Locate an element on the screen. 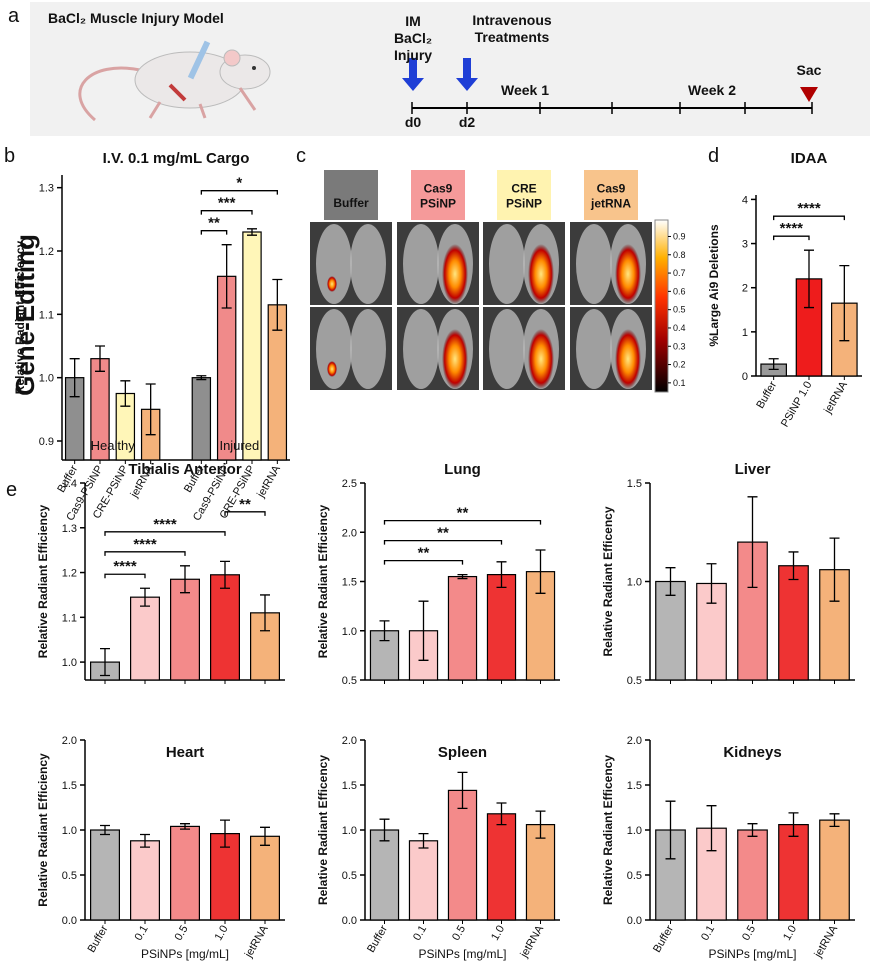 The width and height of the screenshot is (875, 966). column-header is located at coordinates (524, 195).